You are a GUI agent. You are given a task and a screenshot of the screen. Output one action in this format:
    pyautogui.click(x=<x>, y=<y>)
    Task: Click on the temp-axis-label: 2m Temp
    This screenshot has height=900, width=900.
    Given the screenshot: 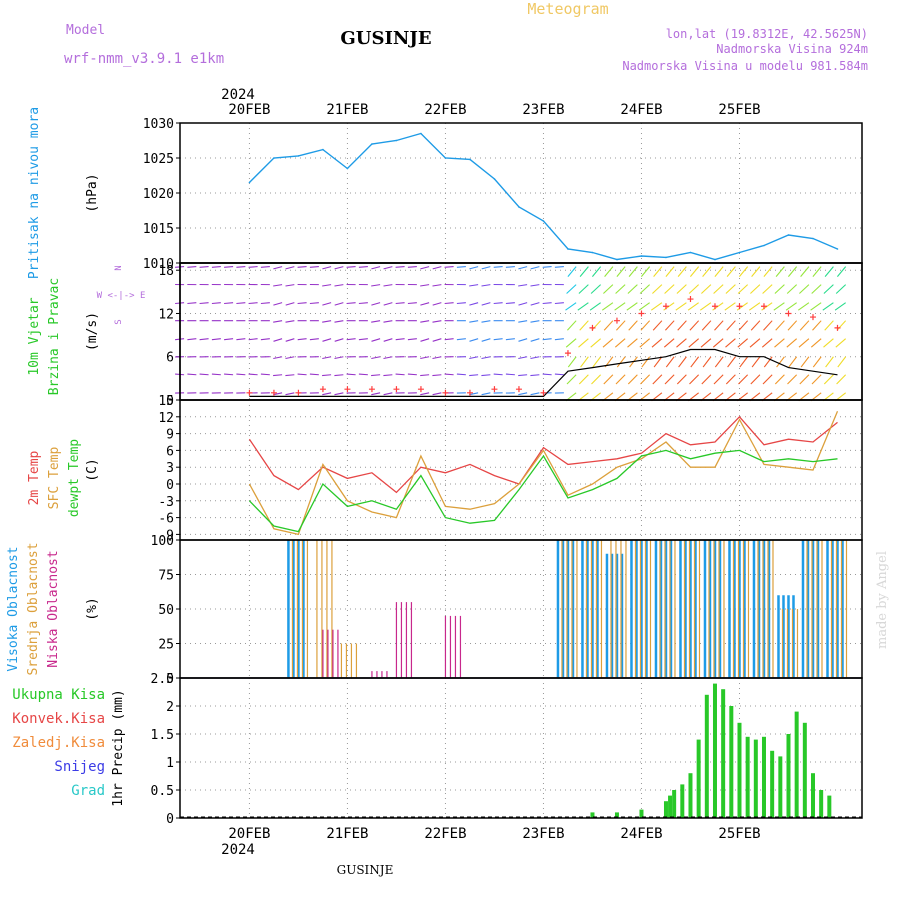 What is the action you would take?
    pyautogui.click(x=34, y=477)
    